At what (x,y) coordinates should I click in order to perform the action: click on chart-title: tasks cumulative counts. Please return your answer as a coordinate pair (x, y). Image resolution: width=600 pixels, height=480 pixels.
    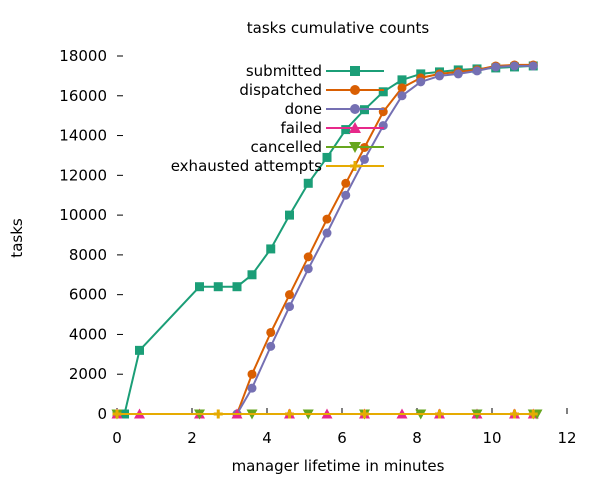
    Looking at the image, I should click on (338, 28).